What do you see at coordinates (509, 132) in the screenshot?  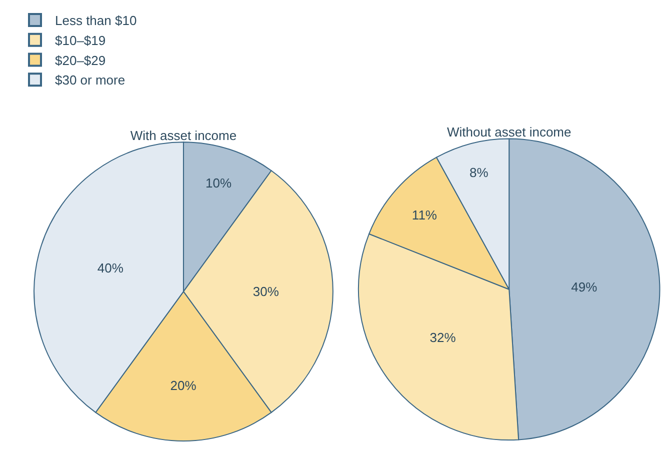 I see `chart-title: Without asset income` at bounding box center [509, 132].